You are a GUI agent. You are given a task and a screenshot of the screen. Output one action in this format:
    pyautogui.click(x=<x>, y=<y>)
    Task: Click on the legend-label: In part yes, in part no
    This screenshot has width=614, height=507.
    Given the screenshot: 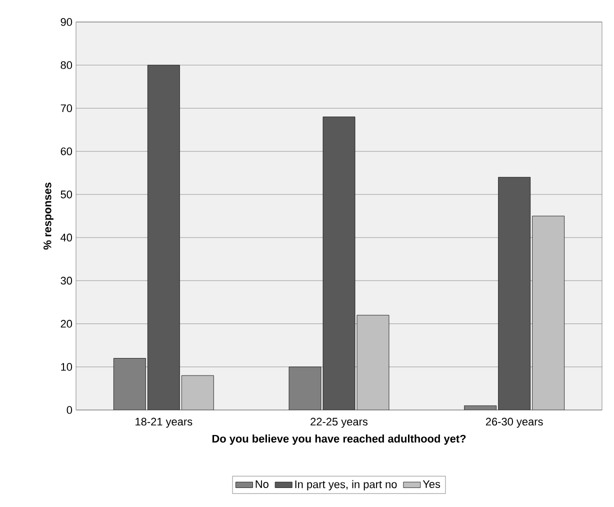 What is the action you would take?
    pyautogui.click(x=346, y=485)
    